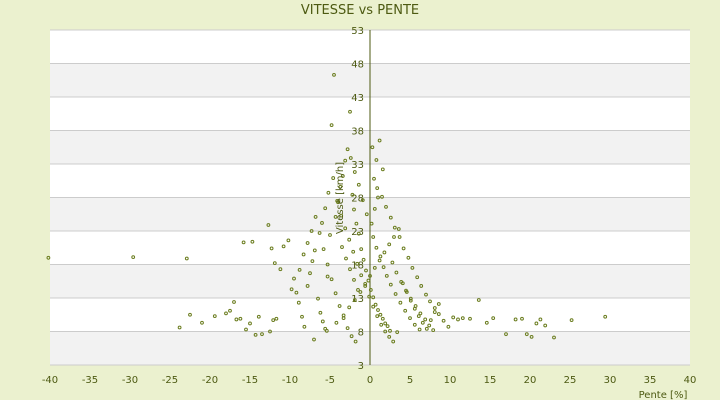  What do you see at coordinates (357, 299) in the screenshot?
I see `y-tick-label: 13` at bounding box center [357, 299].